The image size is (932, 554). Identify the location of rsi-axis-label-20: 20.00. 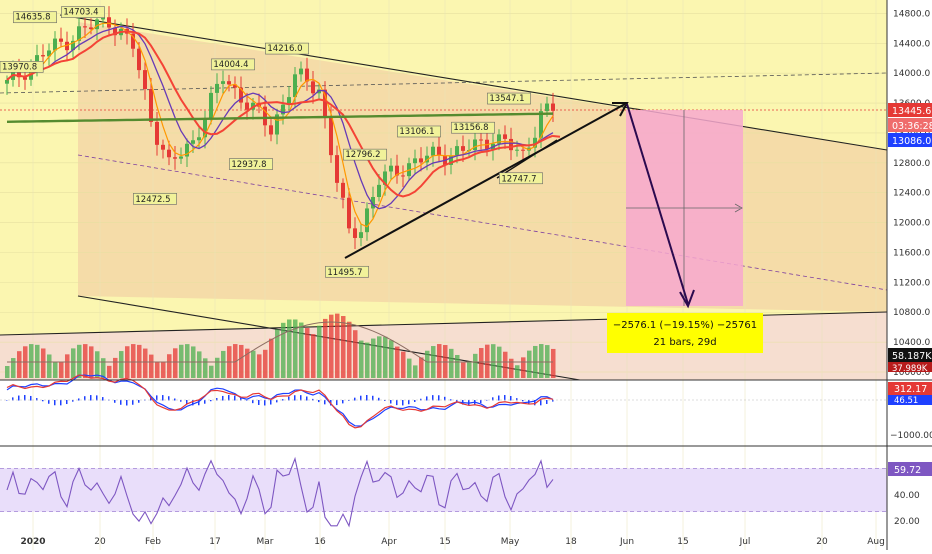
(907, 522).